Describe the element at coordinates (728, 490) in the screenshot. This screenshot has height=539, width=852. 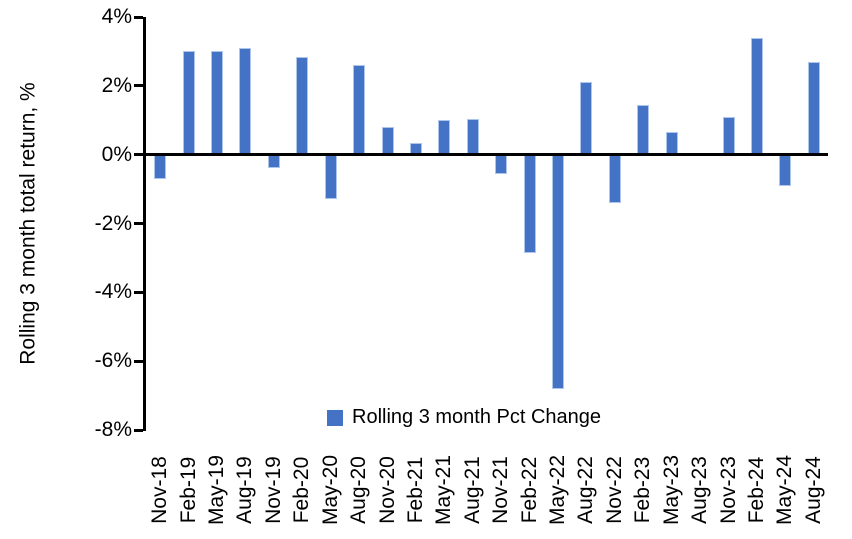
I see `x-tick-label: Nov-23` at that location.